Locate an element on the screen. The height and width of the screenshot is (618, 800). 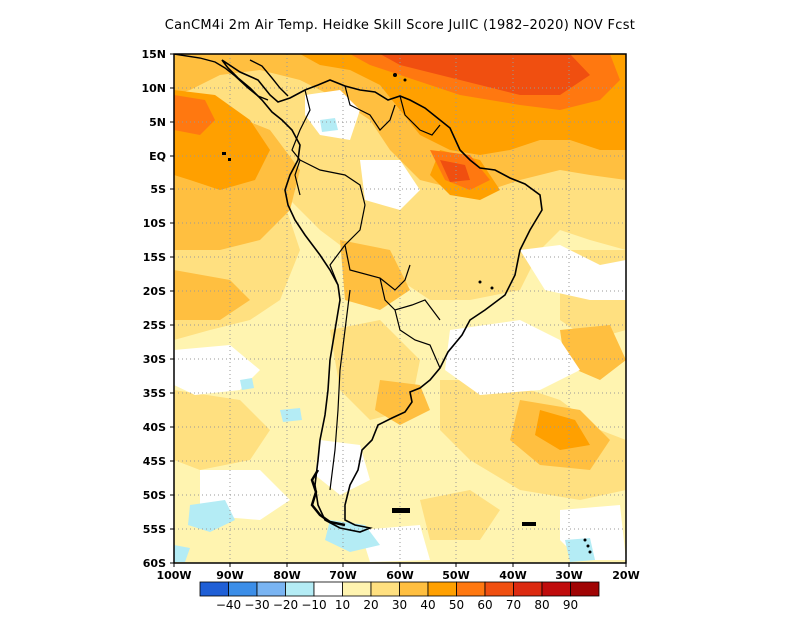
lat-label: 45S is located at coordinates (154, 461).